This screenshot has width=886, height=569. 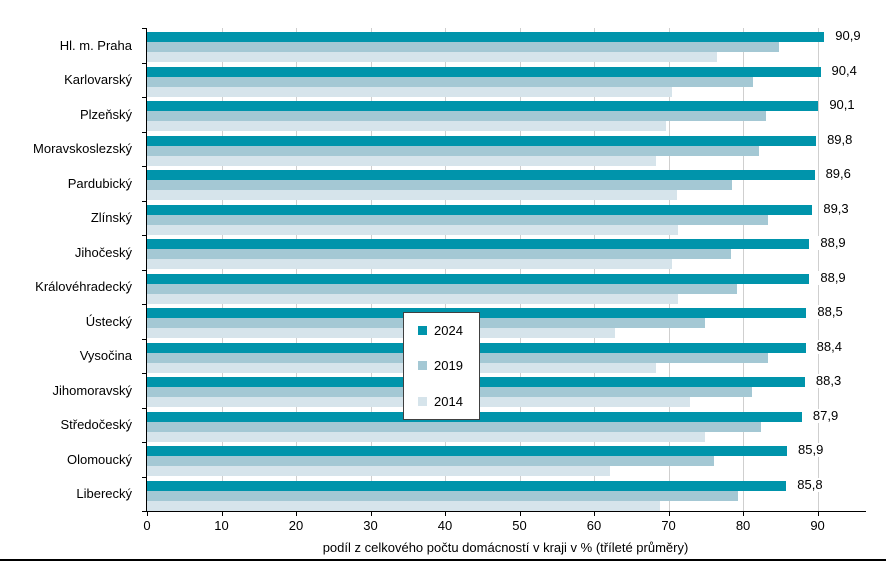 I want to click on category-label: Středočeský, so click(x=96, y=425).